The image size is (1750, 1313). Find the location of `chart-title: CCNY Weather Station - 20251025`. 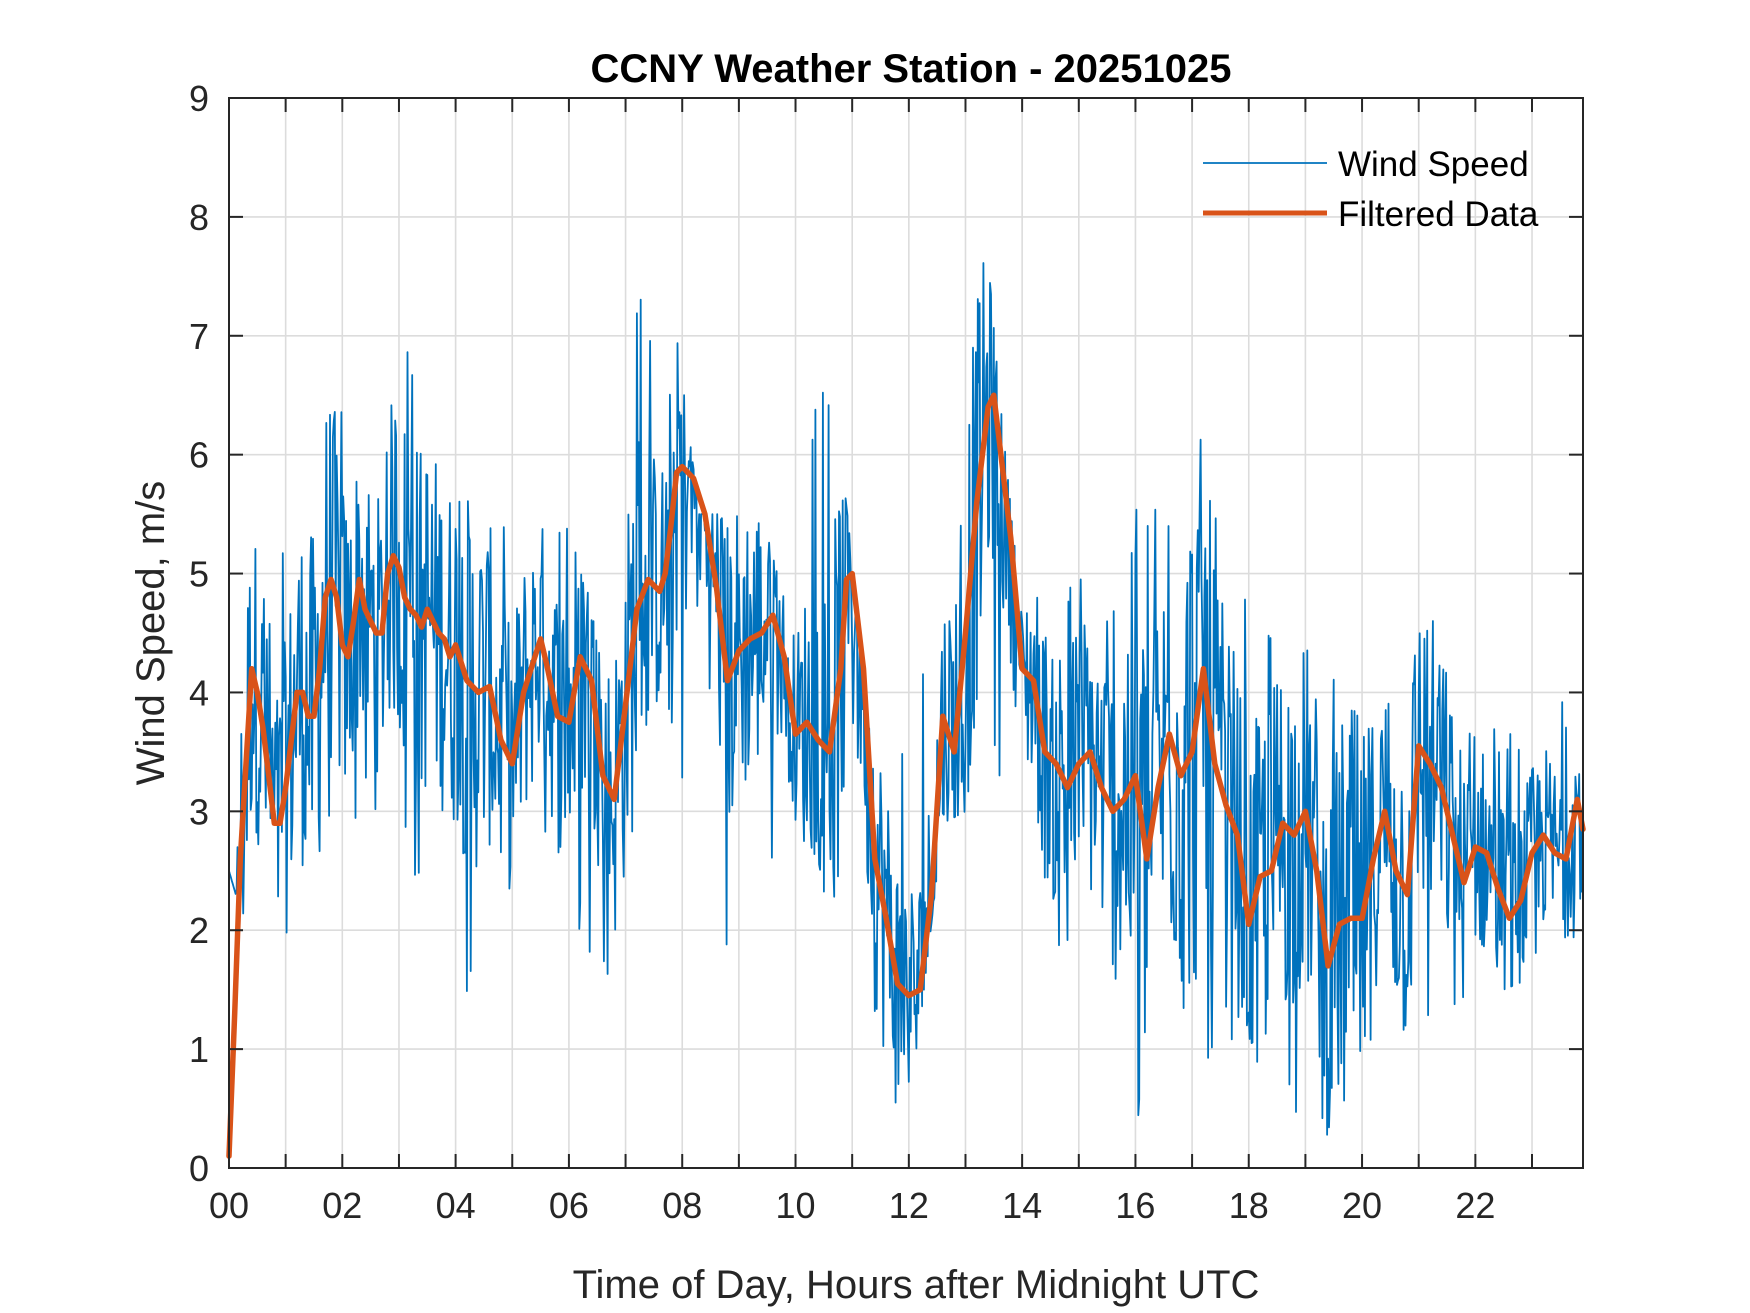

chart-title: CCNY Weather Station - 20251025 is located at coordinates (911, 69).